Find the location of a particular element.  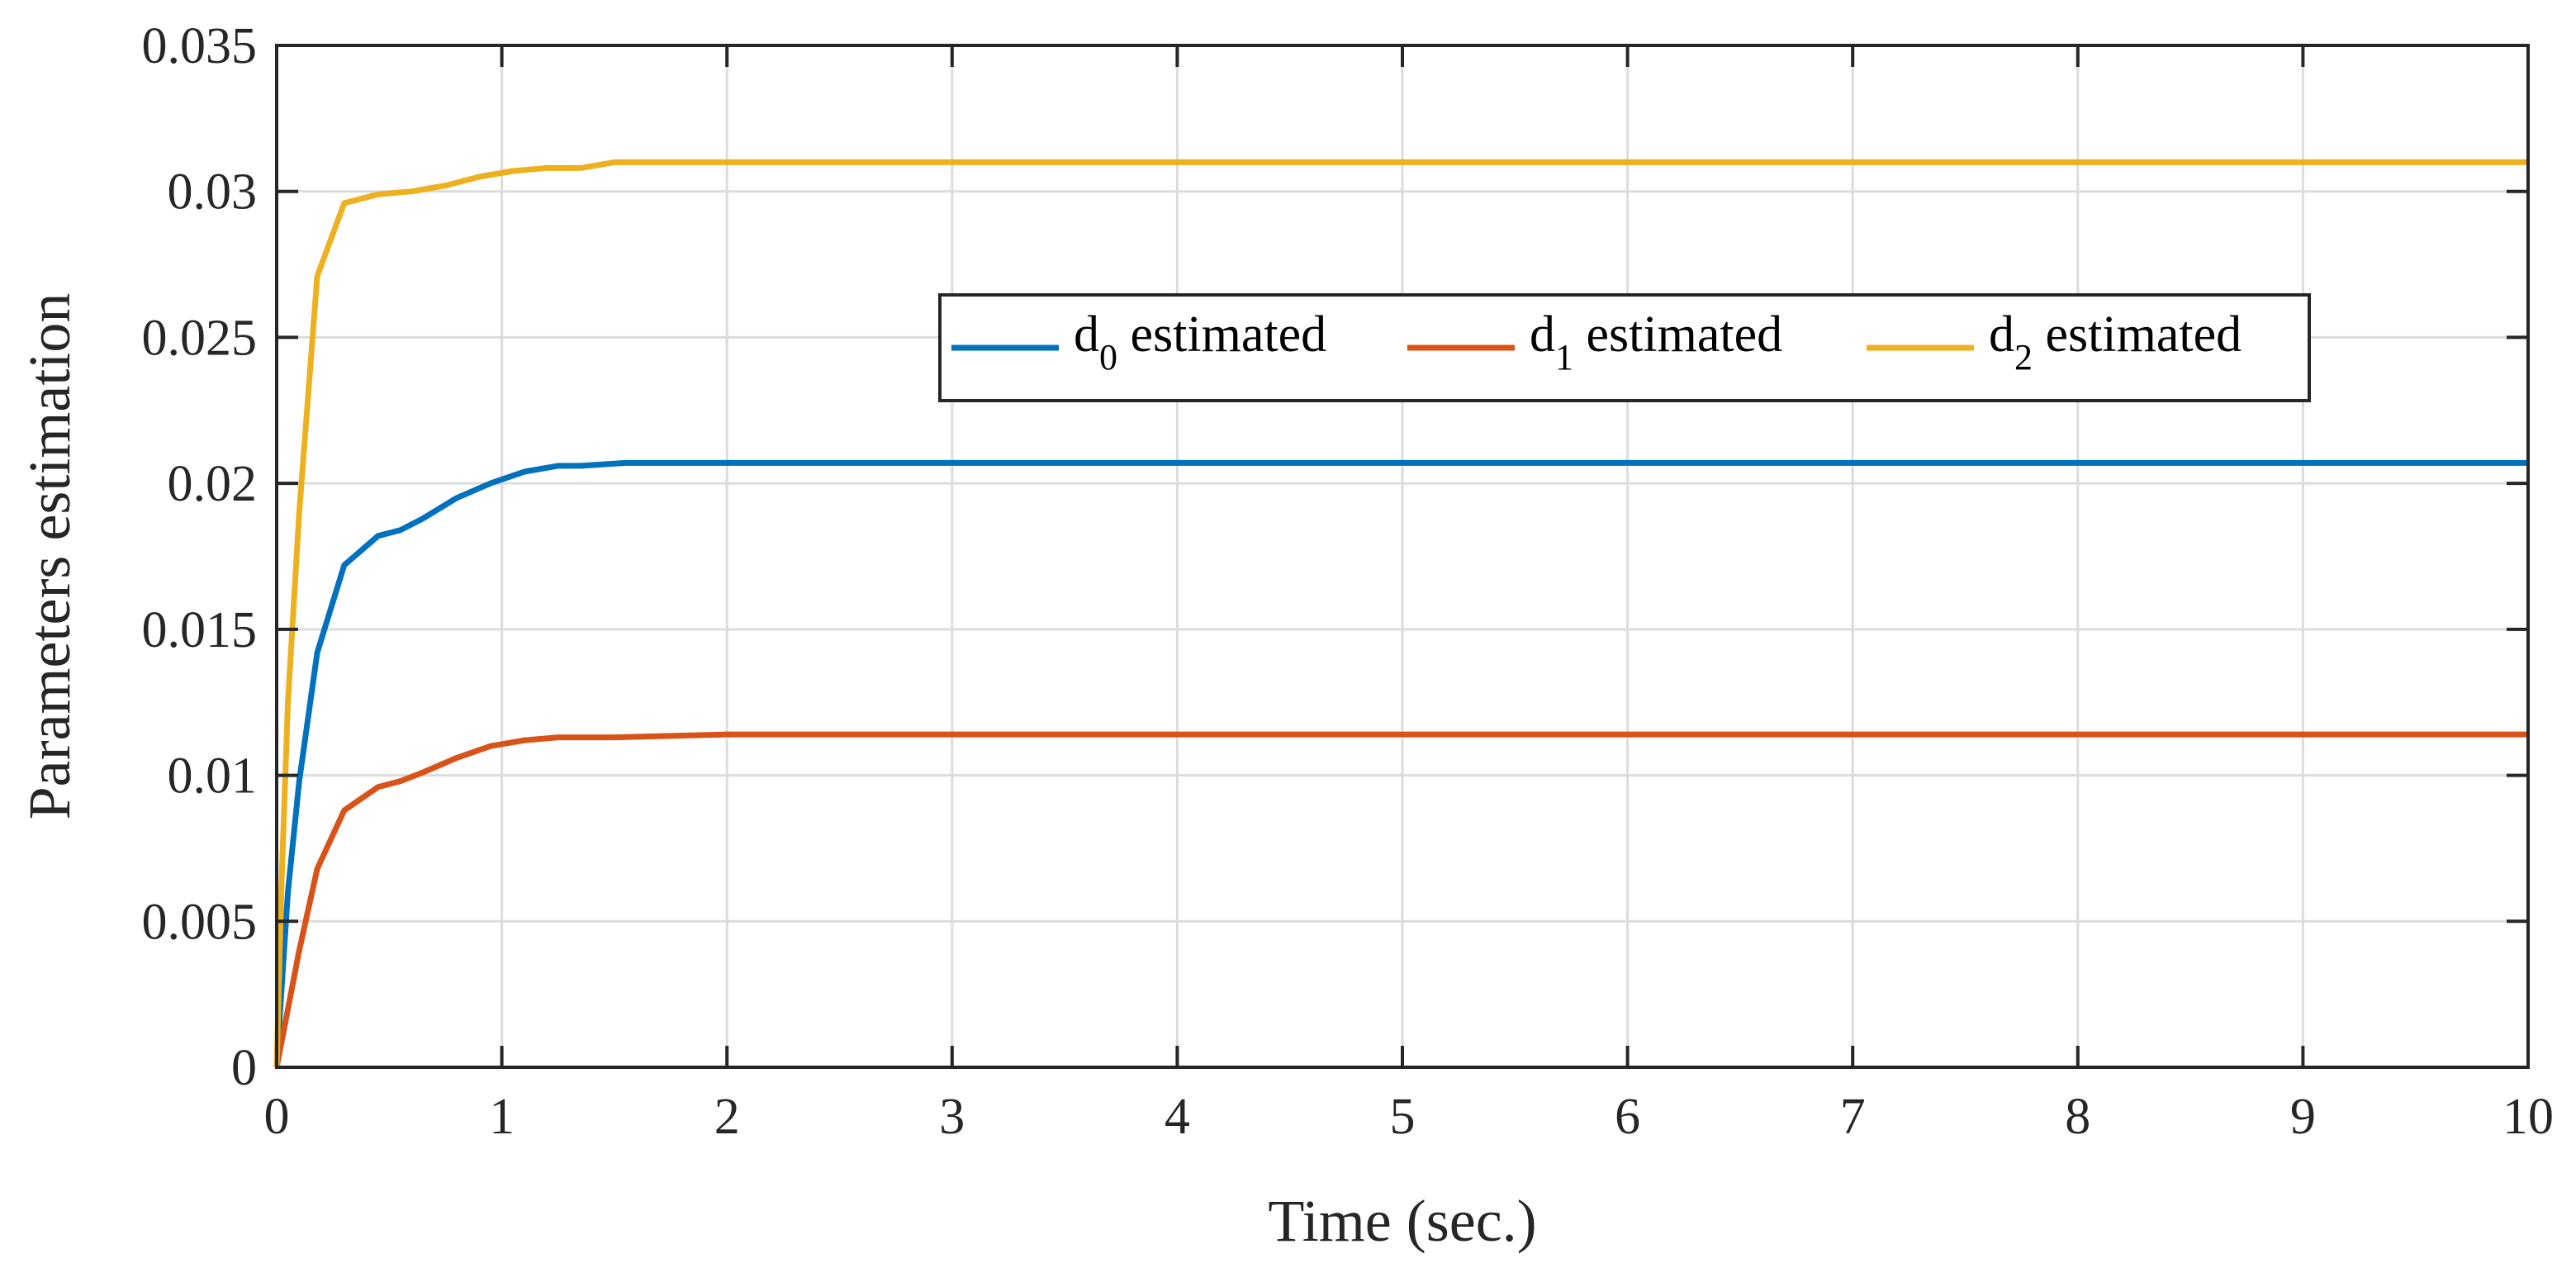

legend-label-d0: d0 estimated is located at coordinates (1200, 342).